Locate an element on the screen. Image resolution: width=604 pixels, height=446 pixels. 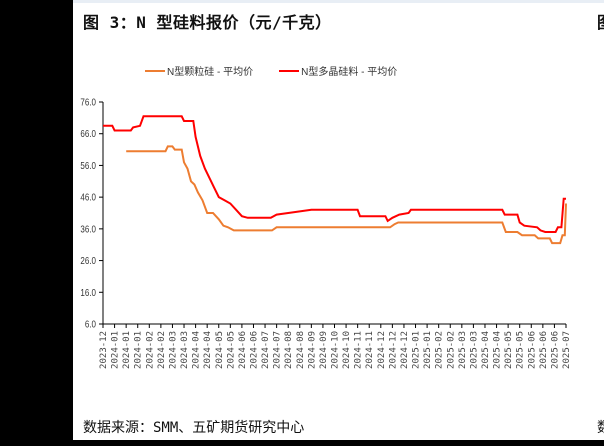
legend-label-polysilicon: N型多晶硅料 - 平均价 is located at coordinates (349, 72).